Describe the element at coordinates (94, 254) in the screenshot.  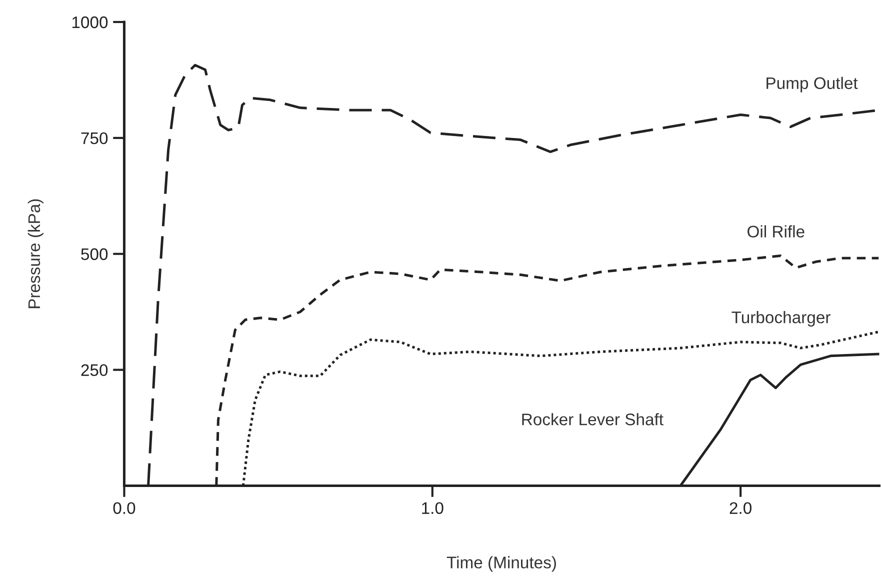
I see `y-tick-label: 500` at that location.